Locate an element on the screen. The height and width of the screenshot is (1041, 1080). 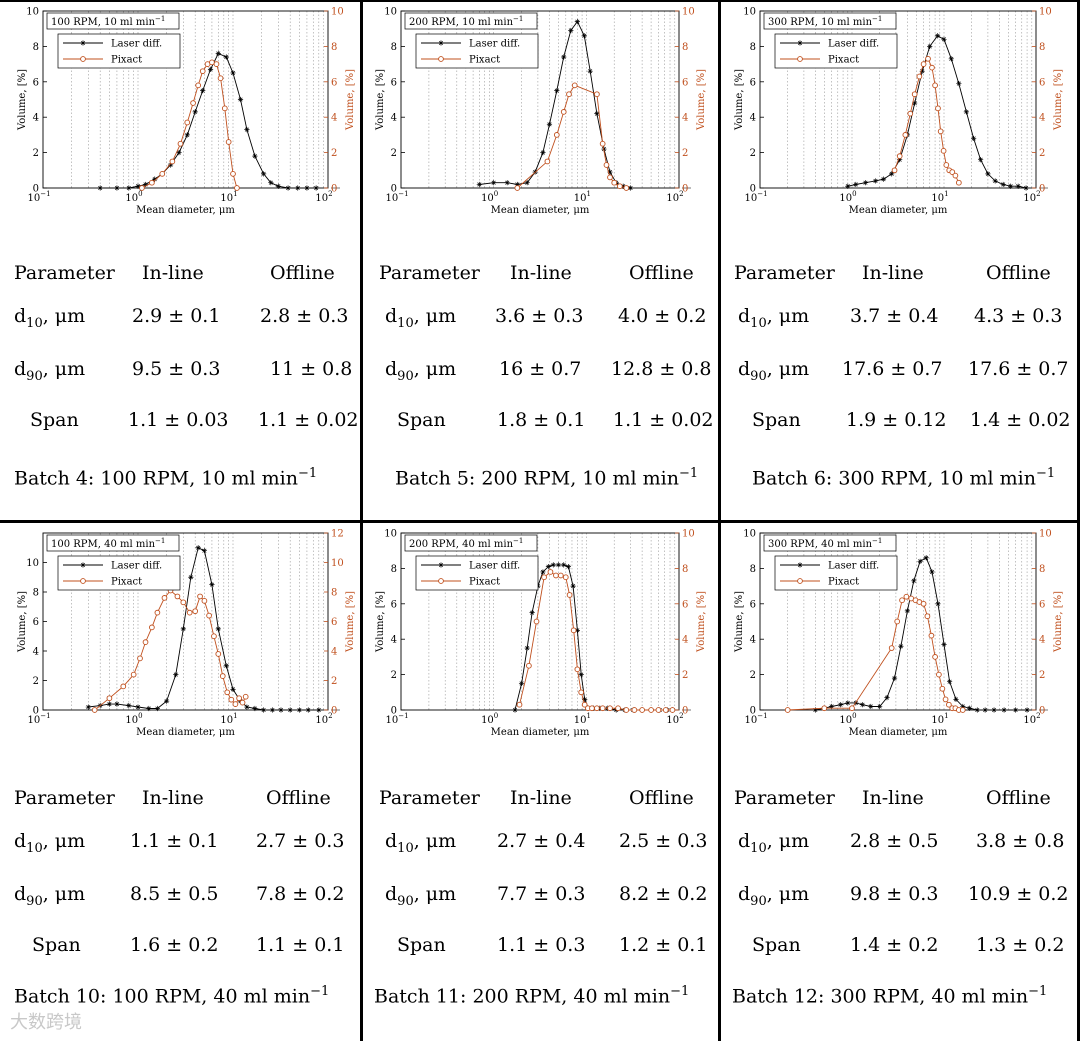
span-offline: 1.1 ± 0.1 is located at coordinates (300, 945).